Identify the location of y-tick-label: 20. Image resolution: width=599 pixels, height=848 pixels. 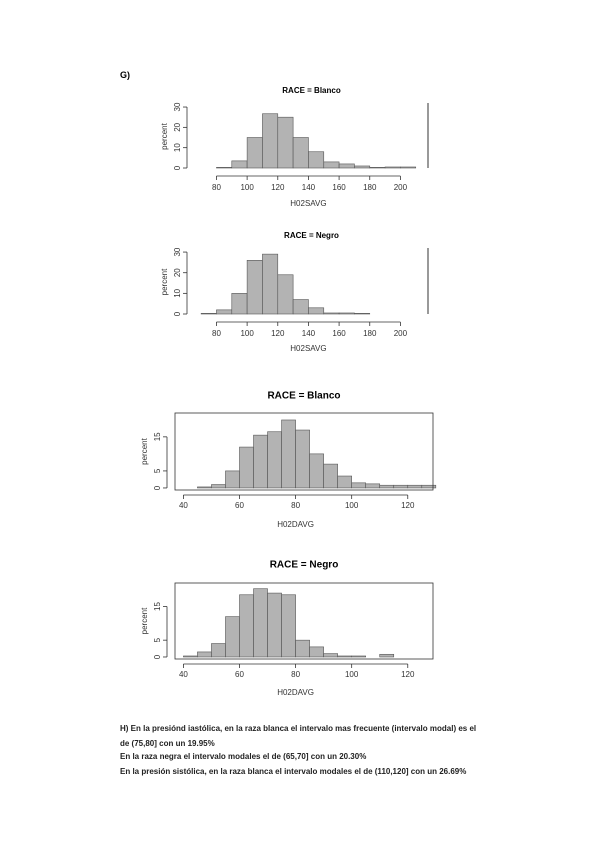
(177, 126).